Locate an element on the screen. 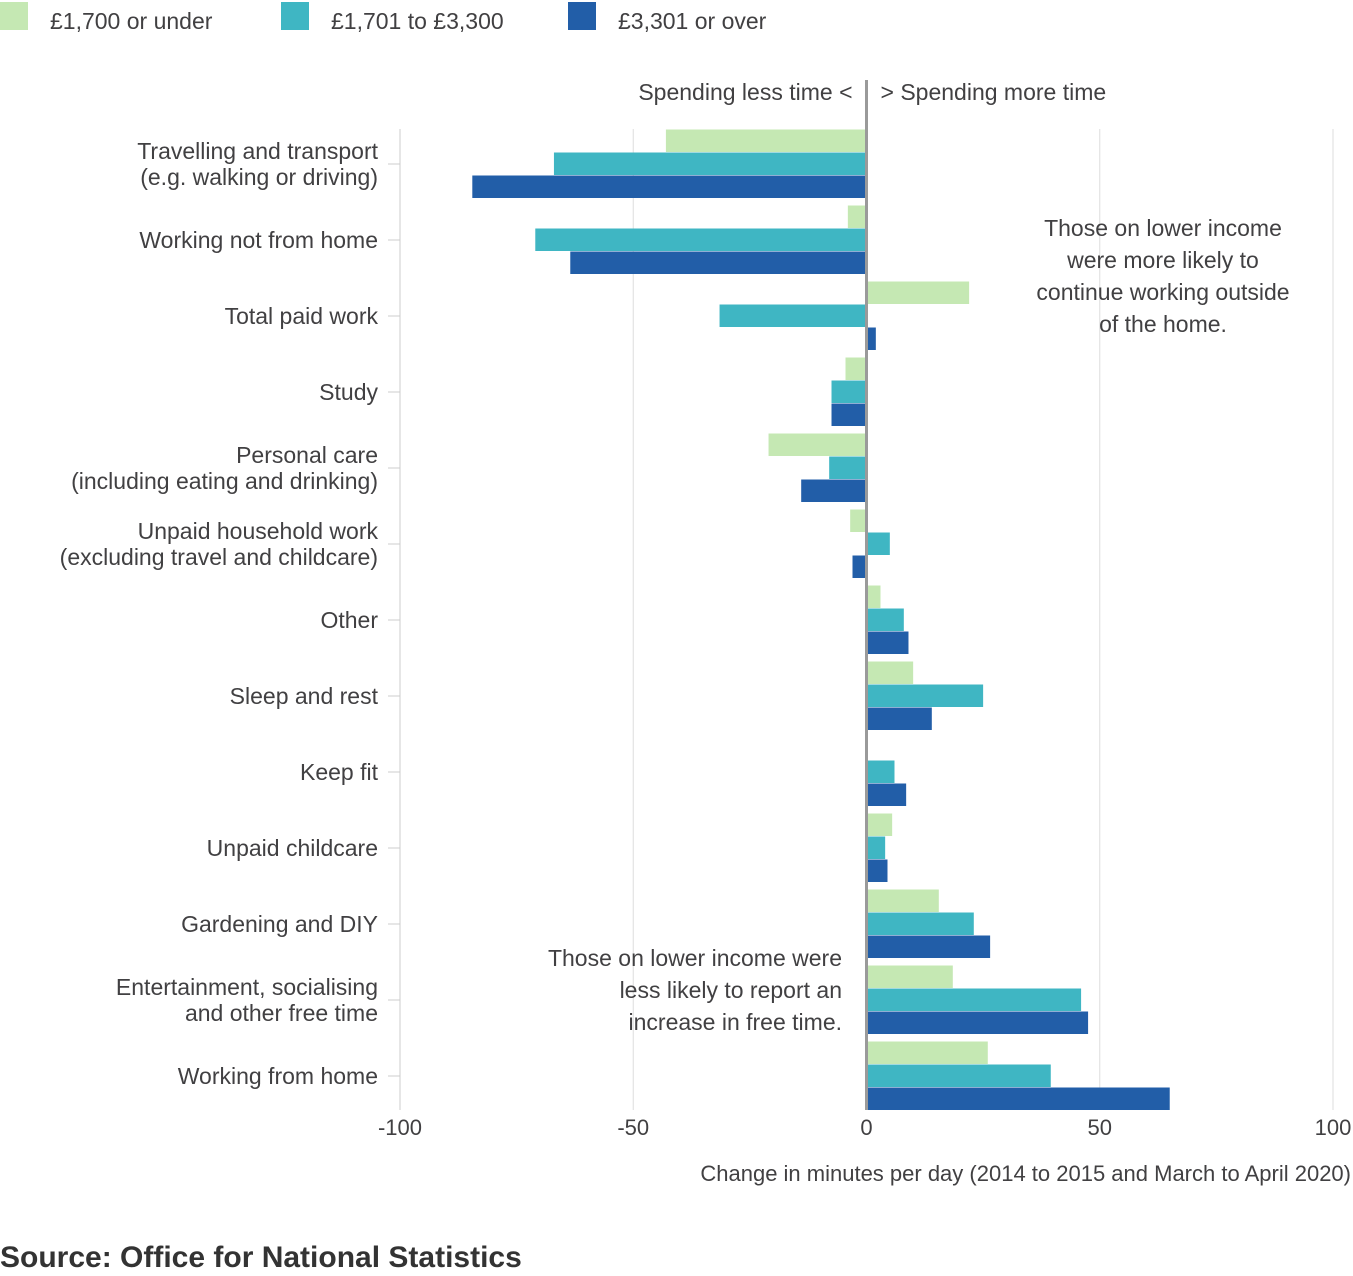 The image size is (1353, 1276). category-label-gardening-and-diy: Gardening and DIY is located at coordinates (279, 924).